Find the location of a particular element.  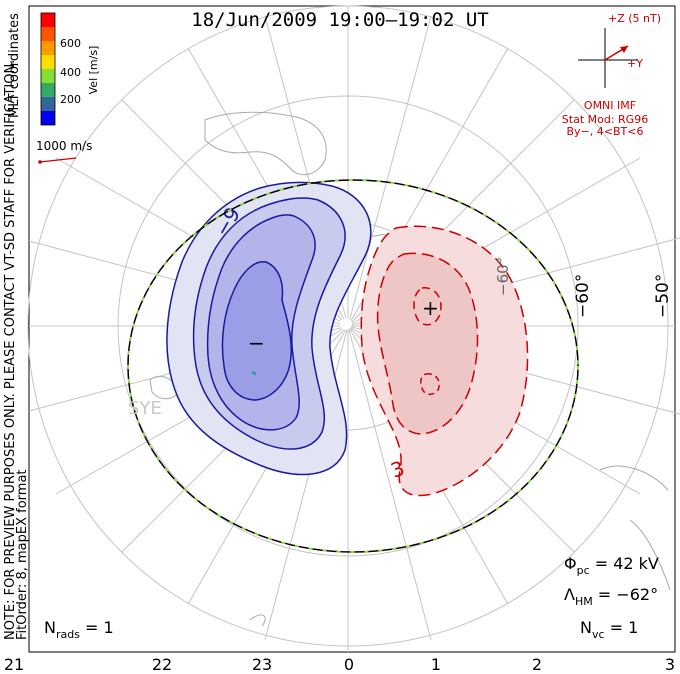

imf-y-label: +Y is located at coordinates (635, 63).